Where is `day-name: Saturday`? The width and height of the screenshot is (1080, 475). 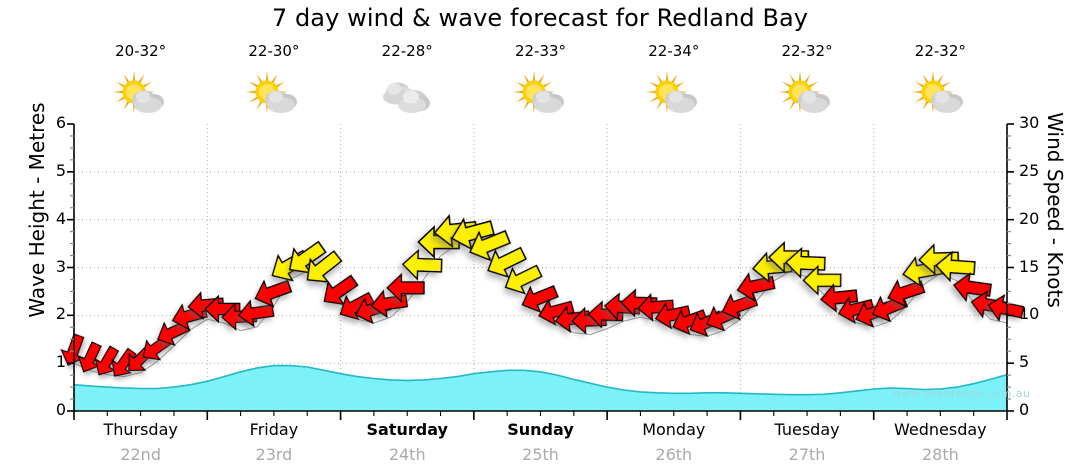 day-name: Saturday is located at coordinates (407, 429).